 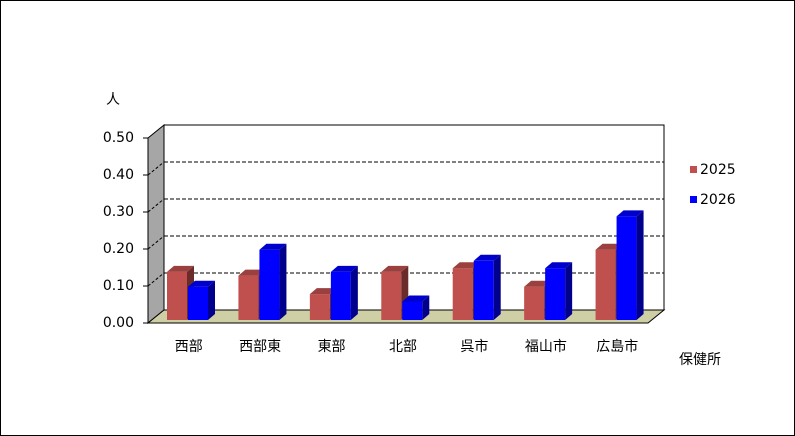 What do you see at coordinates (546, 346) in the screenshot?
I see `x-tick-label: 福山市` at bounding box center [546, 346].